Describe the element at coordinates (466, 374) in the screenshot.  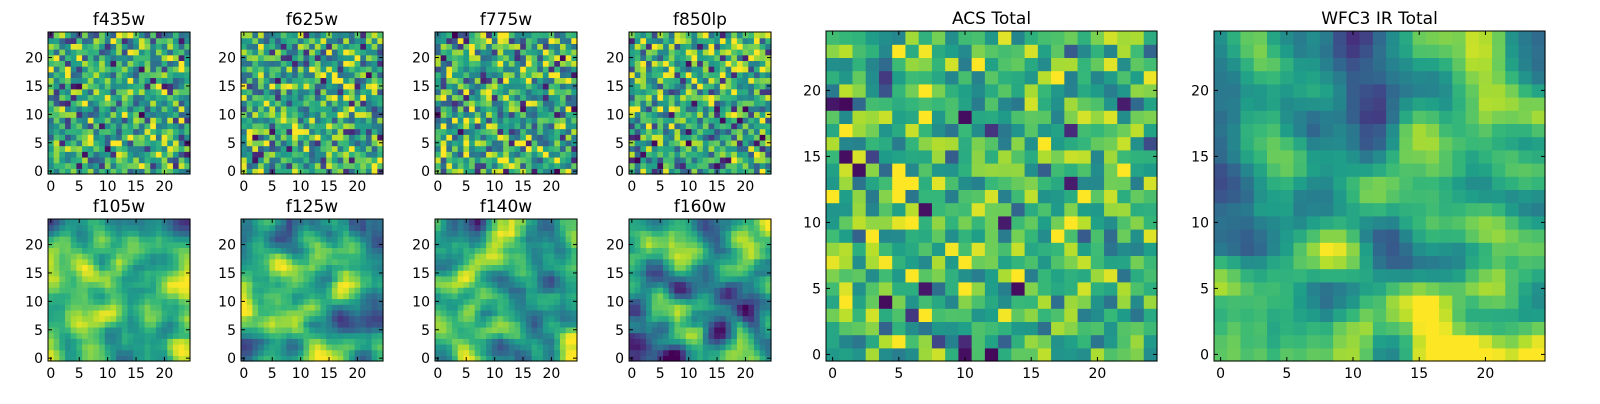
I see `x-tick-label: 5` at that location.